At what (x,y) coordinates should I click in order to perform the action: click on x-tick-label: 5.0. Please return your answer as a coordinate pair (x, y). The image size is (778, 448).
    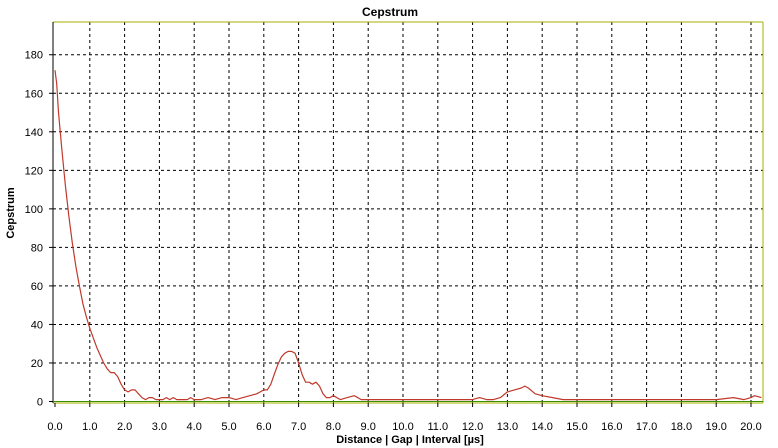
    Looking at the image, I should click on (228, 427).